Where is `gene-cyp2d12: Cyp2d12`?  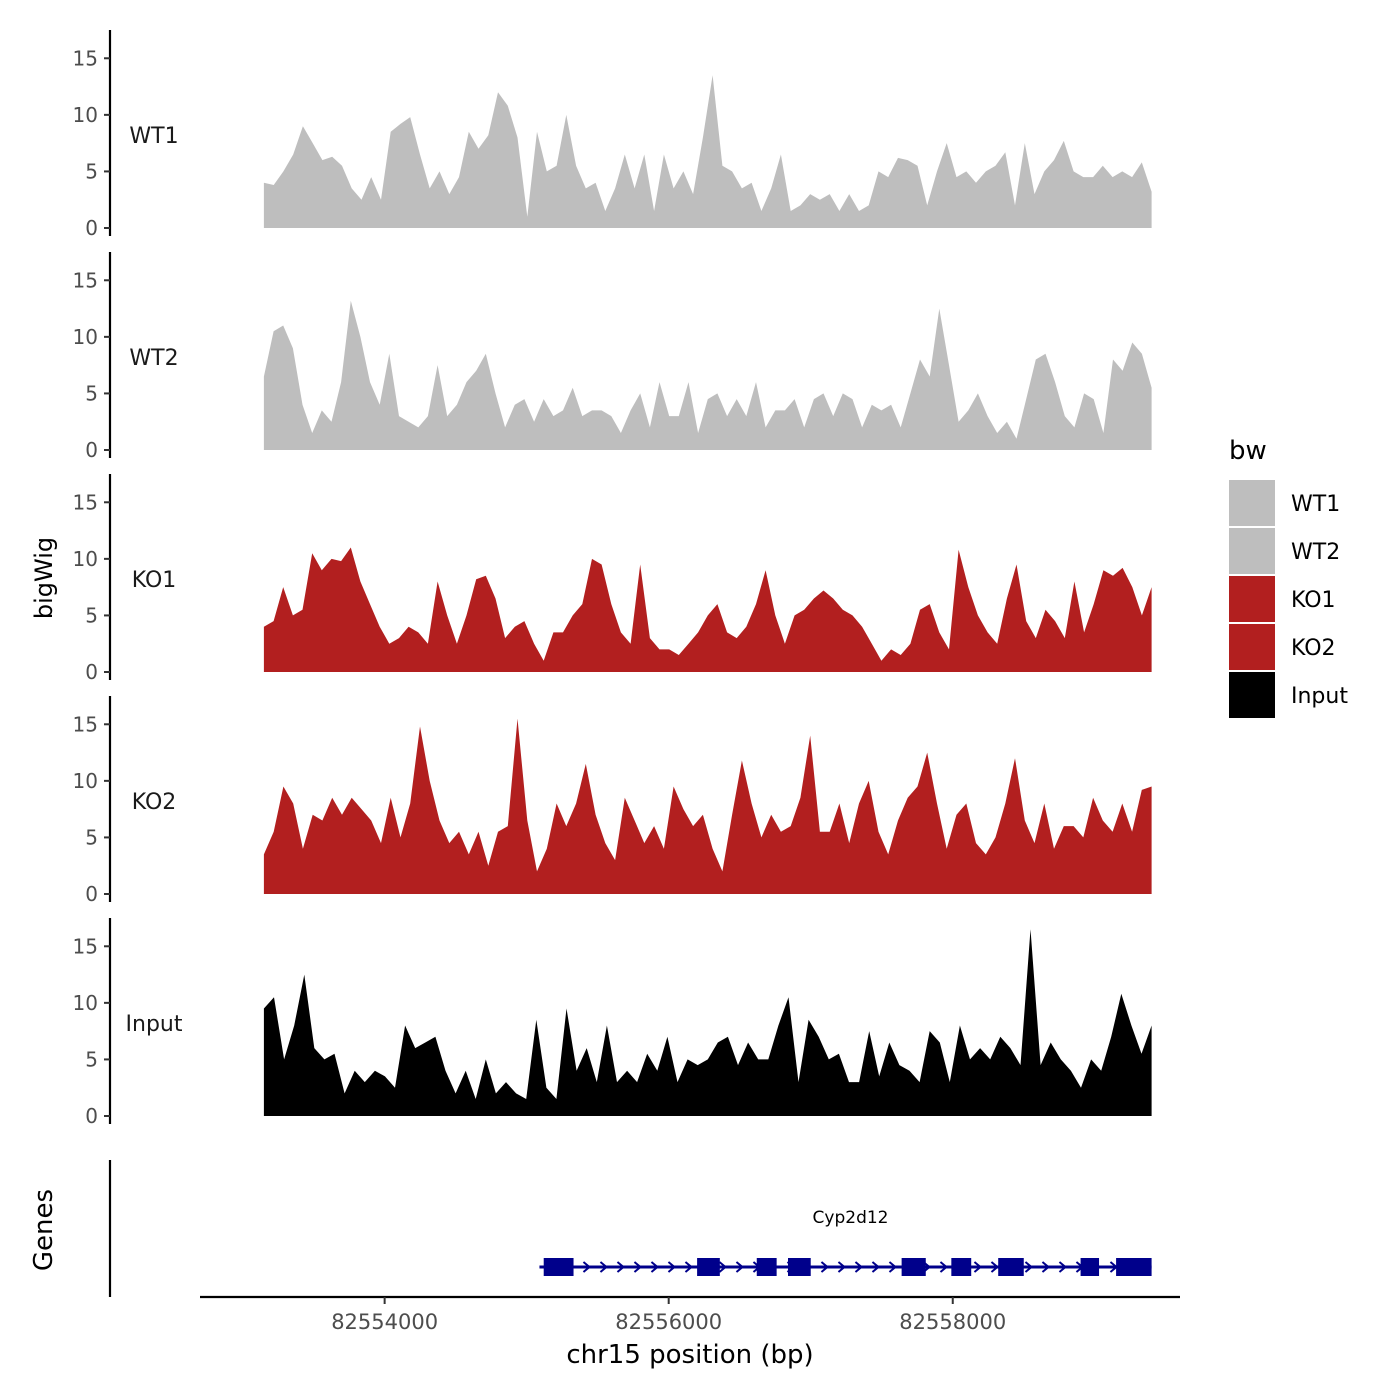 gene-cyp2d12: Cyp2d12 is located at coordinates (845, 1242).